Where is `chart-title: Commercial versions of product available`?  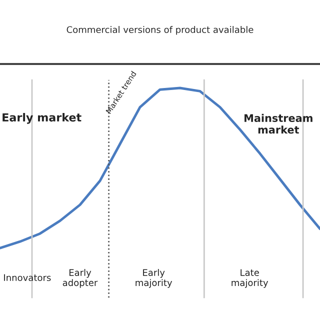 chart-title: Commercial versions of product available is located at coordinates (160, 30).